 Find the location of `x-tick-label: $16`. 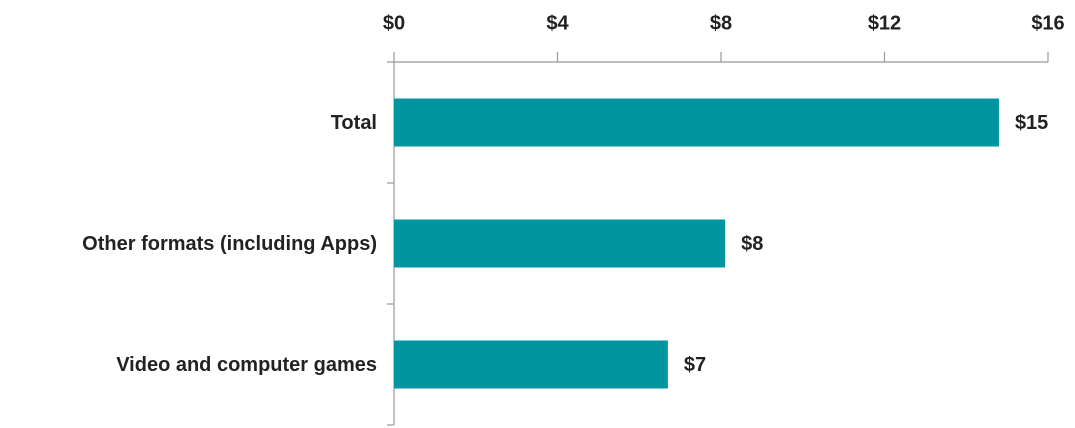

x-tick-label: $16 is located at coordinates (1047, 23).